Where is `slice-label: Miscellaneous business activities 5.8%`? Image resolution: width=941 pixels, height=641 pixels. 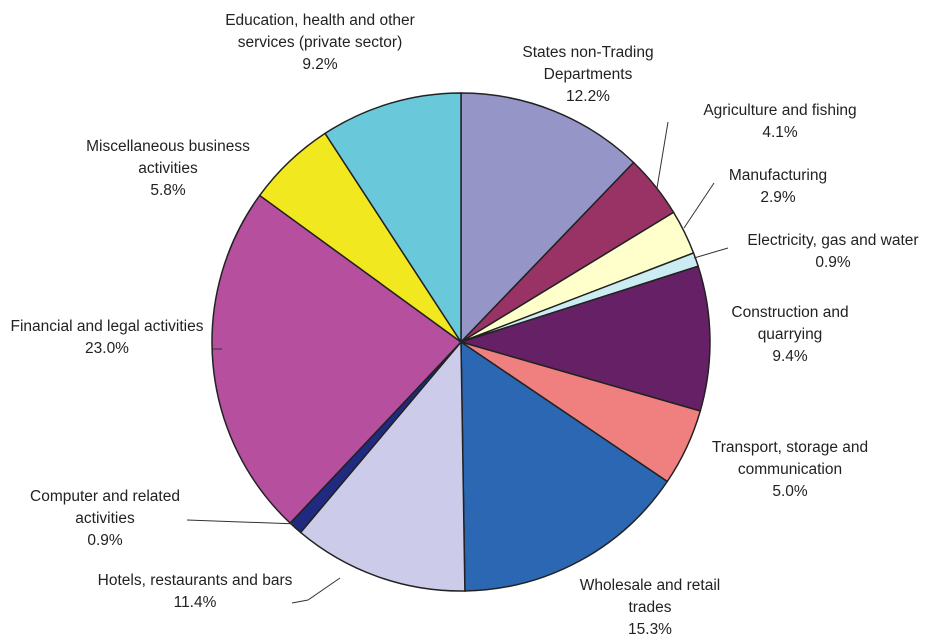 slice-label: Miscellaneous business activities 5.8% is located at coordinates (168, 169).